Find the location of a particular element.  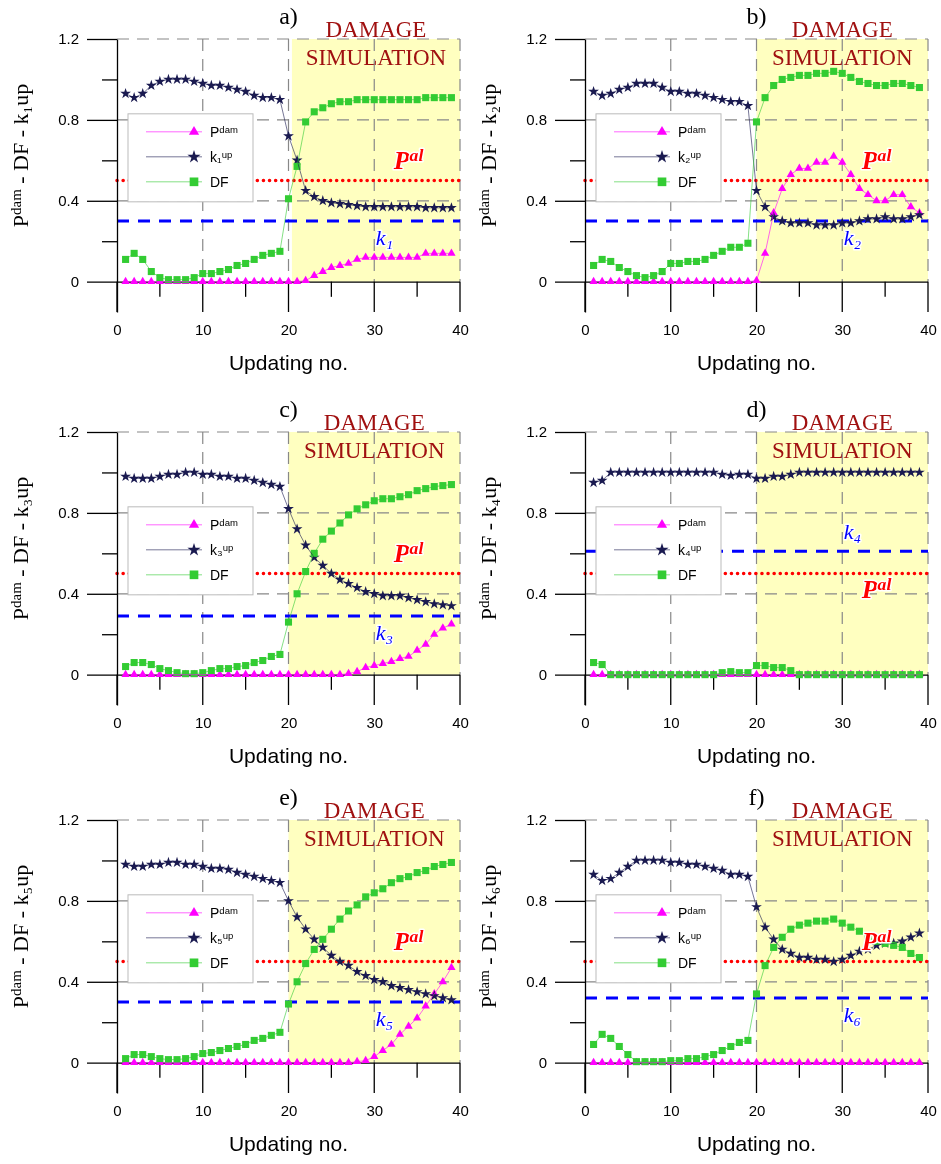

legend-label: k₄$^{up}$ is located at coordinates (690, 549).